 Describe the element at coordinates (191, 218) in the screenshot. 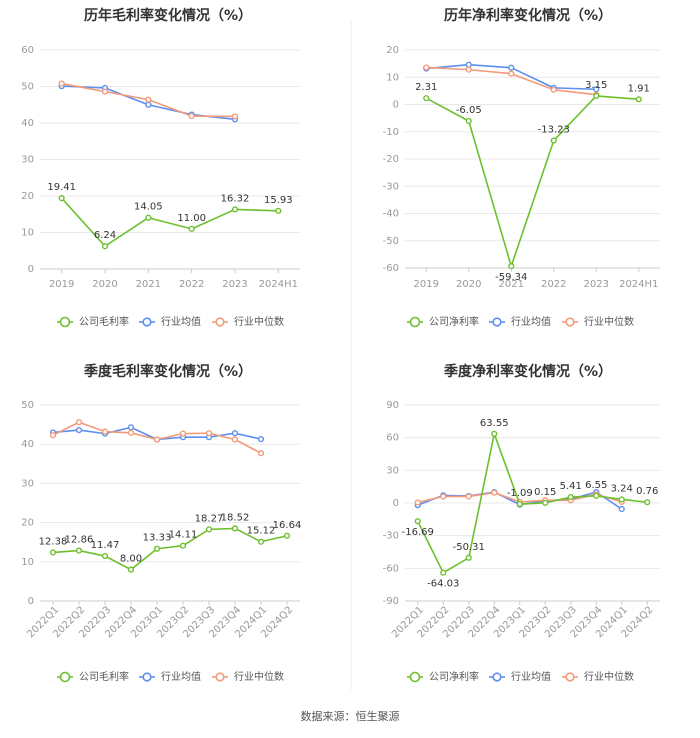

I see `data-label: 11.00` at that location.